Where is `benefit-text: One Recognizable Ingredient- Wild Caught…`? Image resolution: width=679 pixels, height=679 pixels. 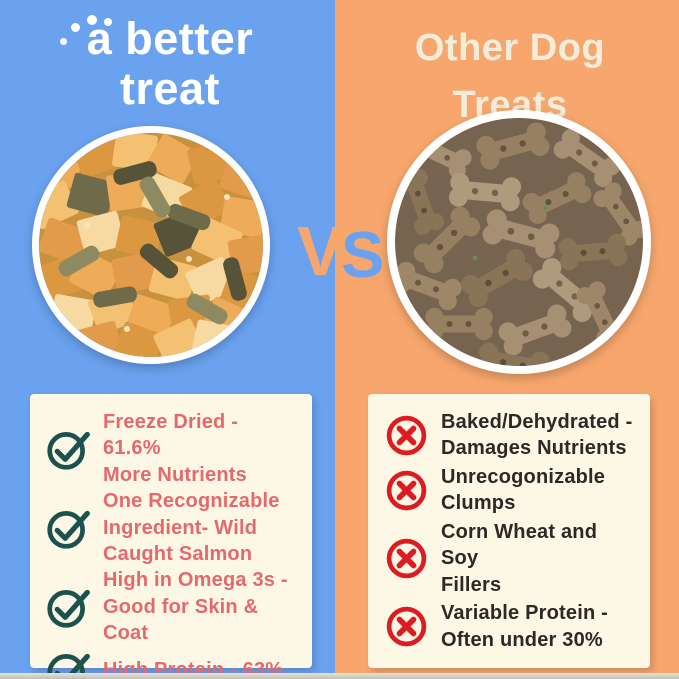
benefit-text: One Recognizable Ingredient- Wild Caught… is located at coordinates (191, 527).